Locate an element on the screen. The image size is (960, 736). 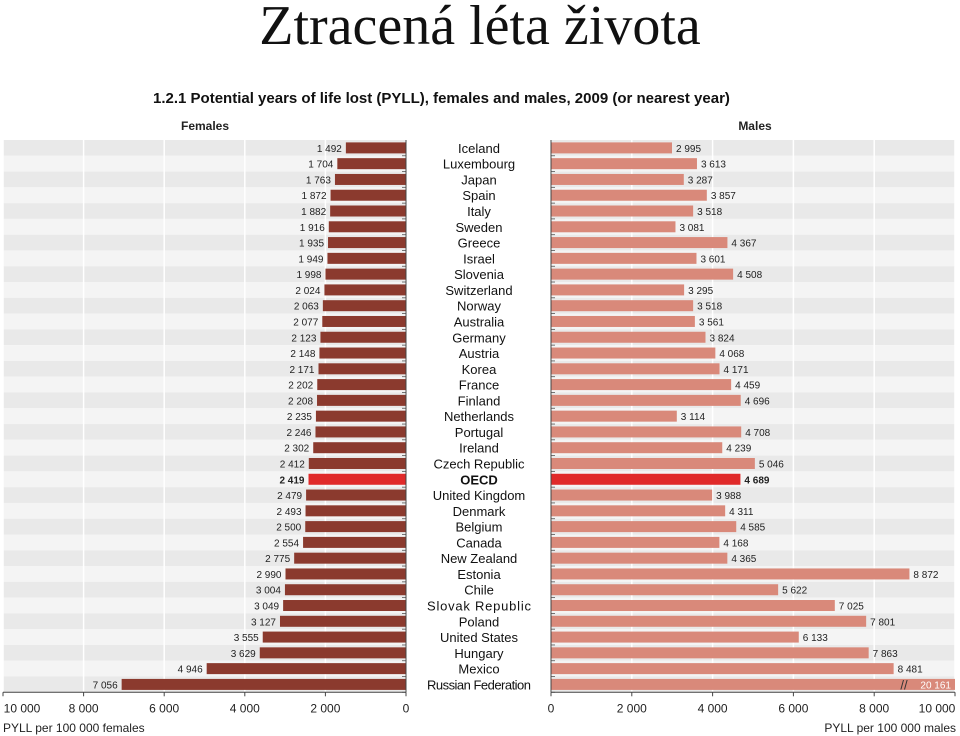
category-label: Canada is located at coordinates (479, 542).